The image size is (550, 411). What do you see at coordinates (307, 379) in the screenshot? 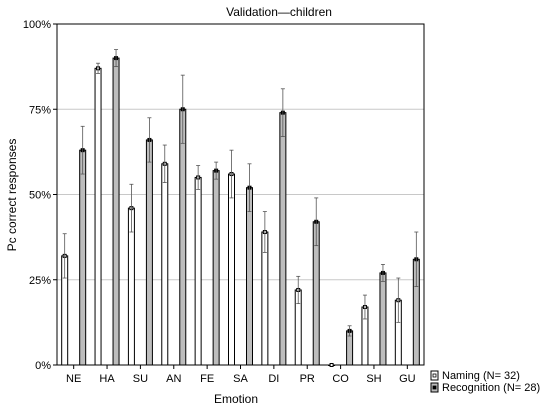
I see `x-tick-label: PR` at bounding box center [307, 379].